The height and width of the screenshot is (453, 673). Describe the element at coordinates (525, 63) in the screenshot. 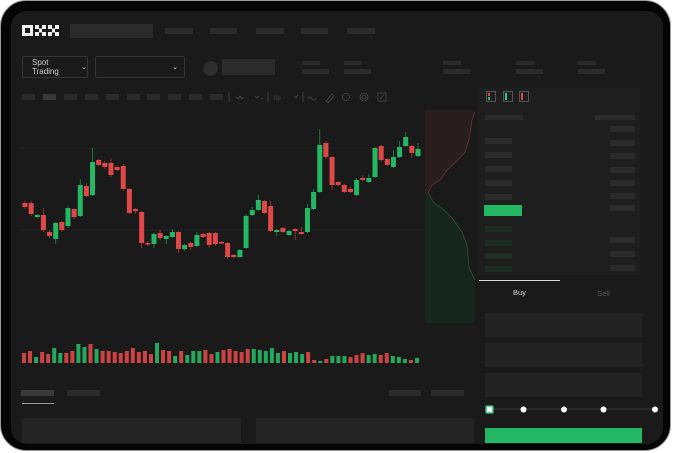

I see `stat-label` at that location.